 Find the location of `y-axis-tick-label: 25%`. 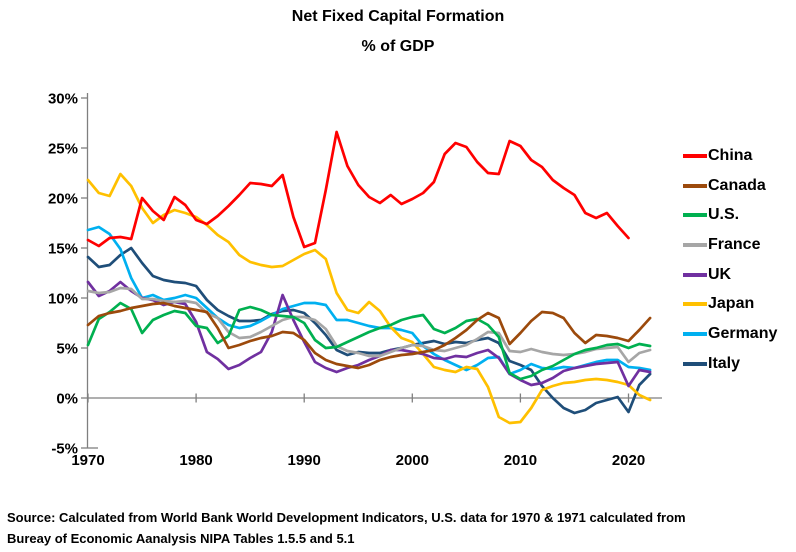

y-axis-tick-label: 25% is located at coordinates (63, 149).